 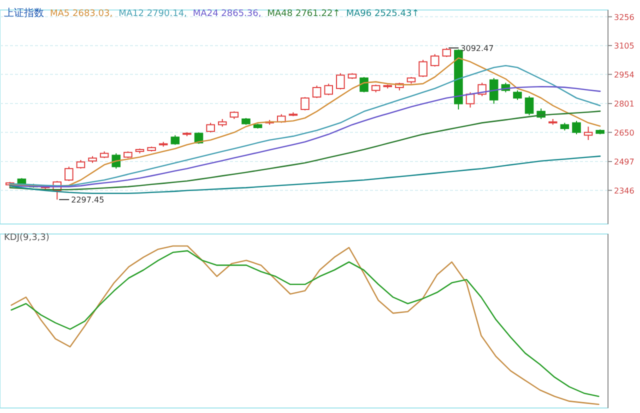 I want to click on annotation: 3092.47, so click(x=477, y=48).